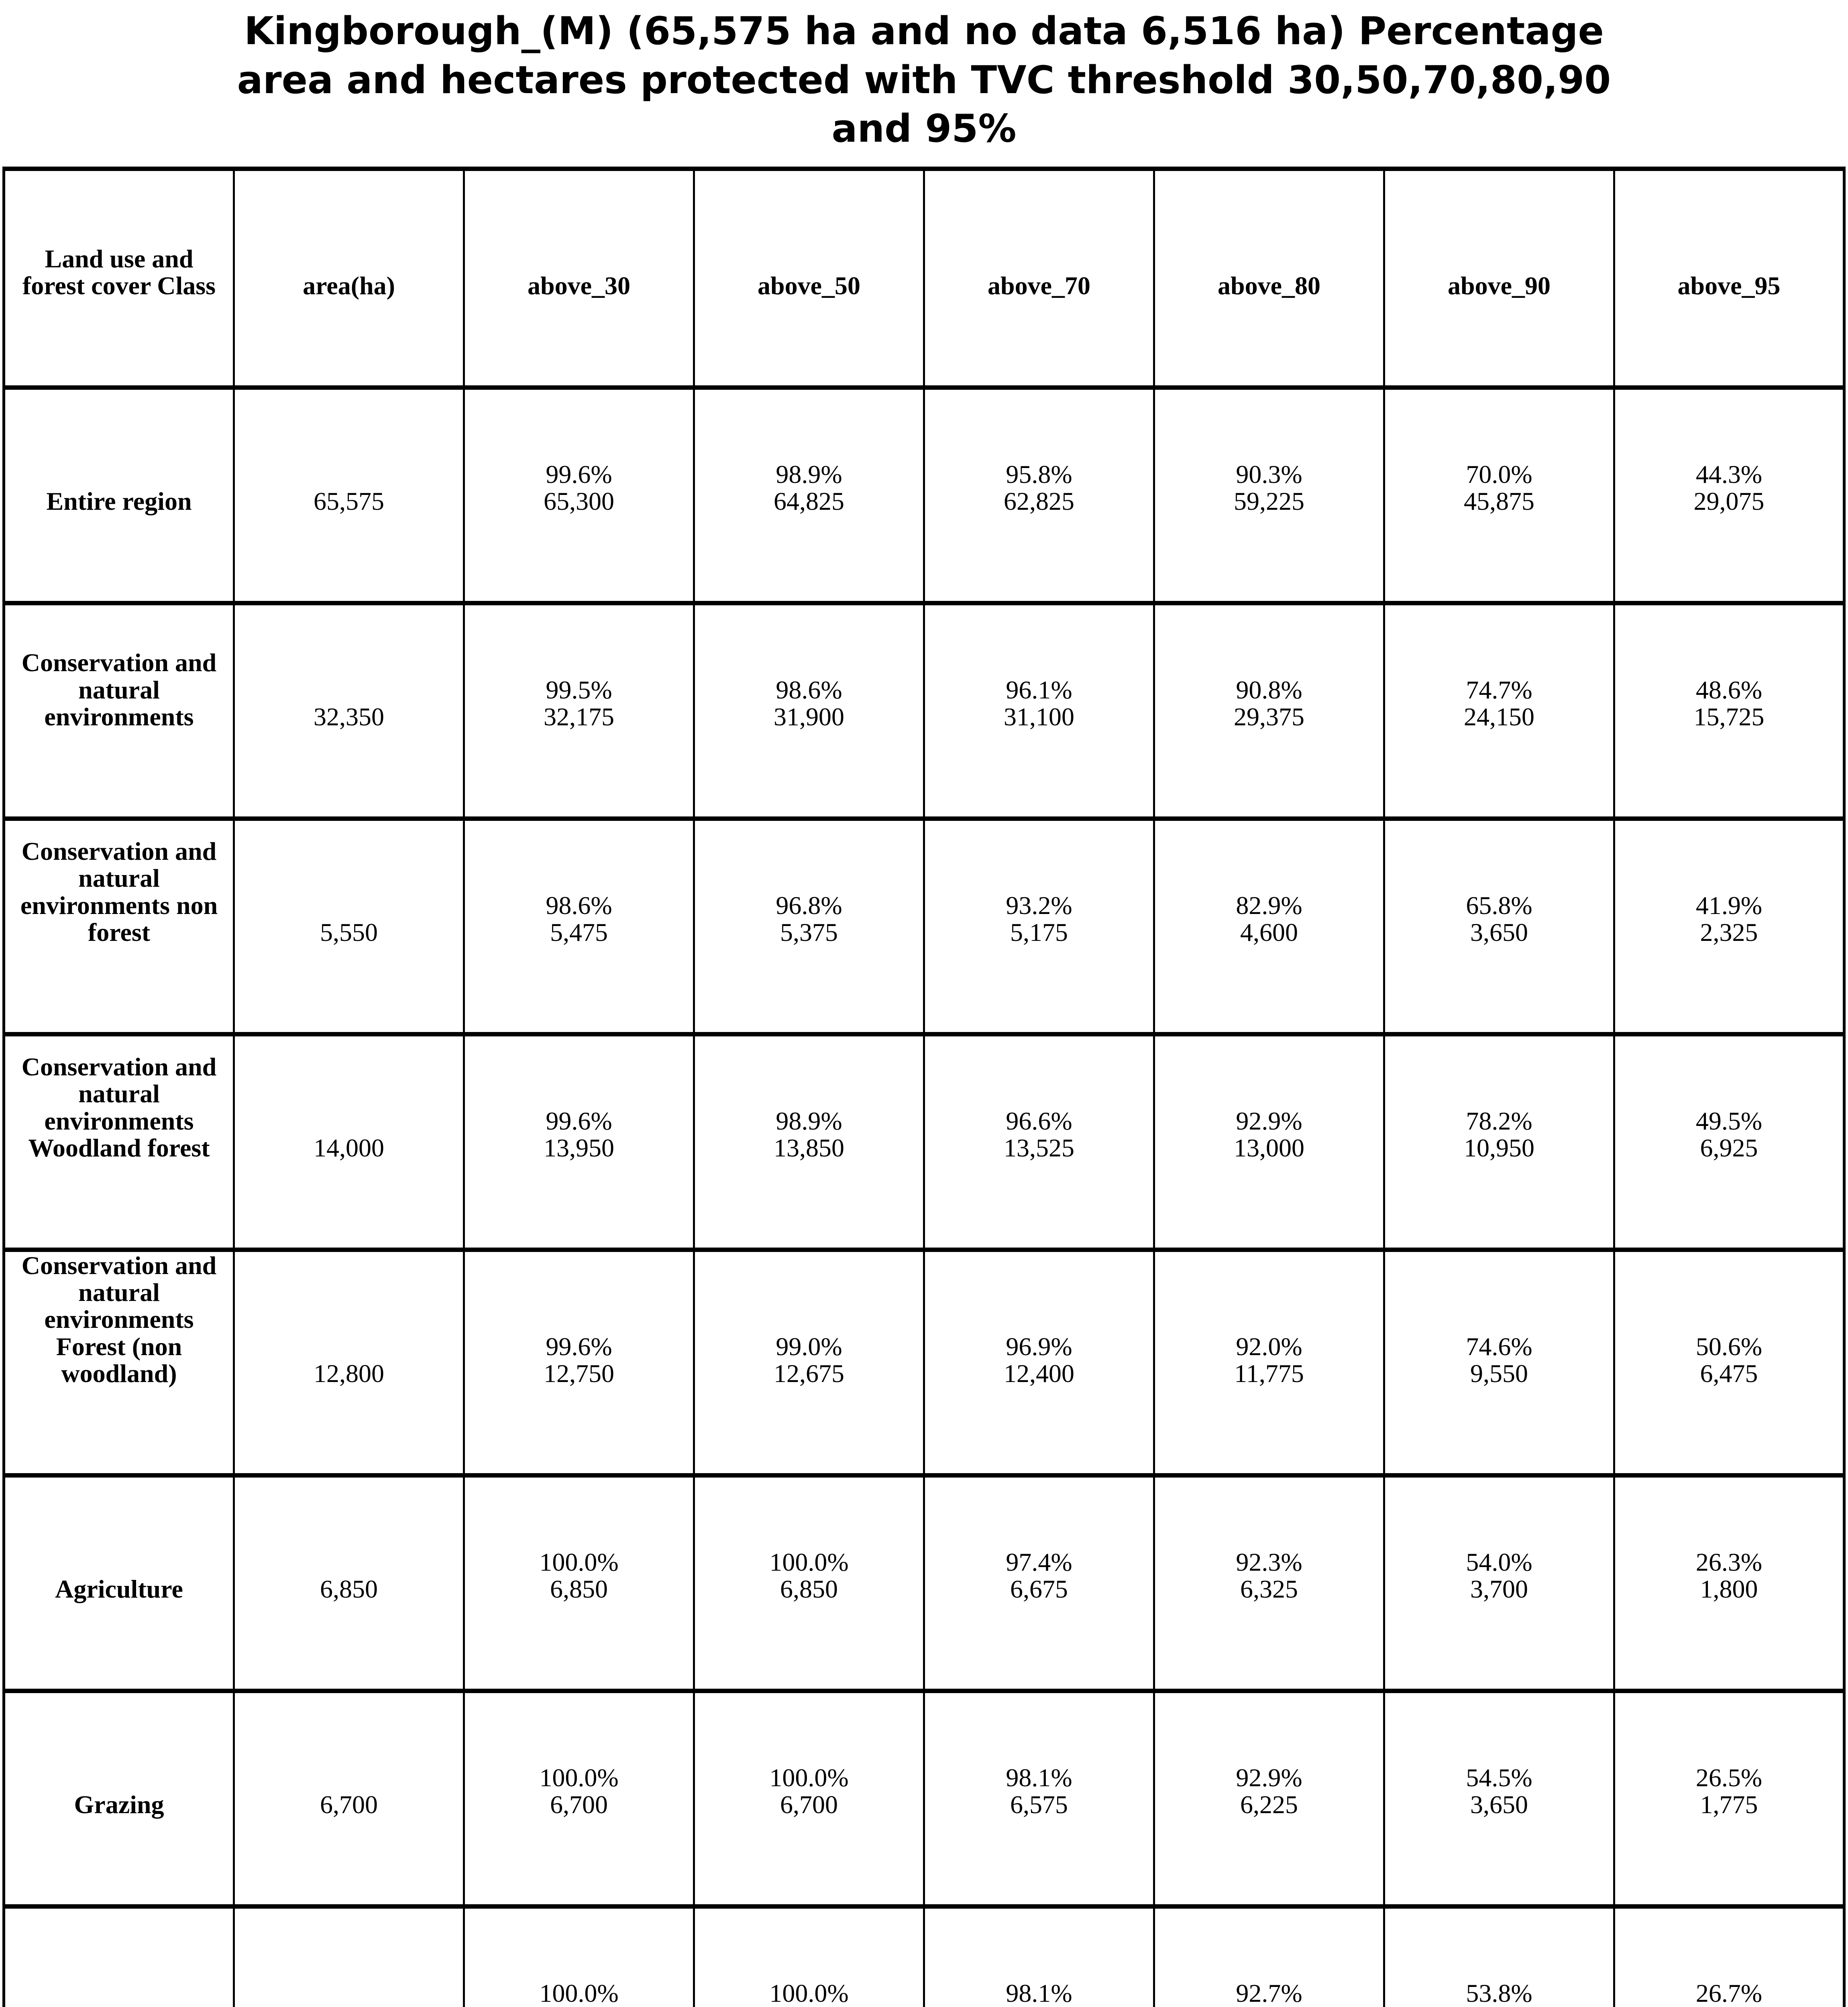  I want to click on ha-value: 32,175, so click(579, 716).